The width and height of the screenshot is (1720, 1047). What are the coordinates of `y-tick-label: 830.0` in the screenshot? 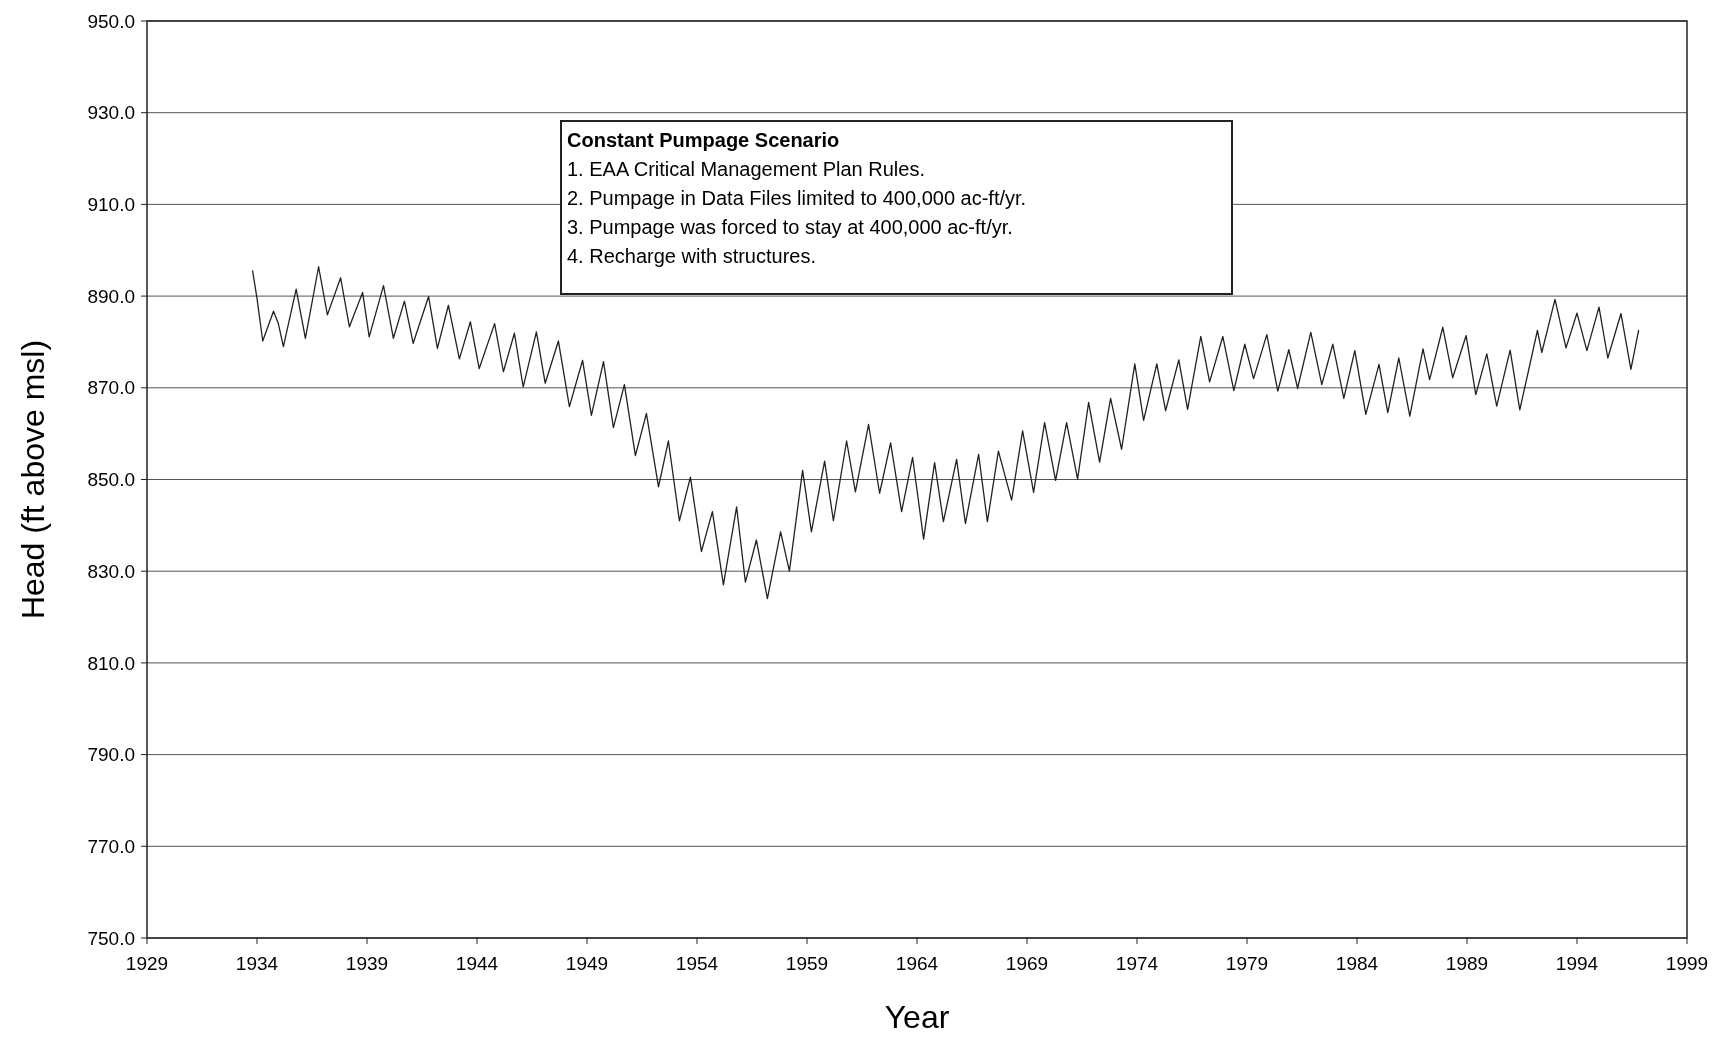 It's located at (111, 571).